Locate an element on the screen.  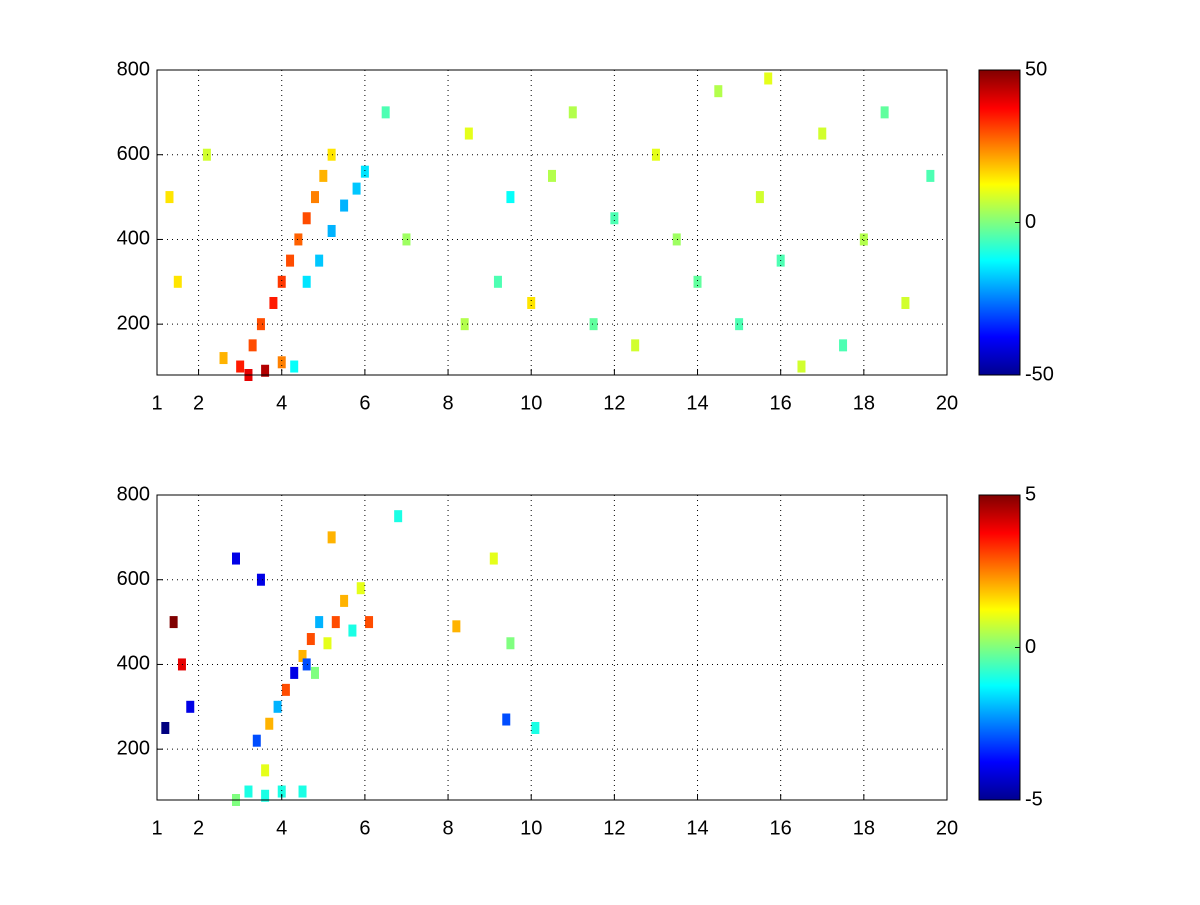
colorbar-tick-label: 50 is located at coordinates (1036, 69).